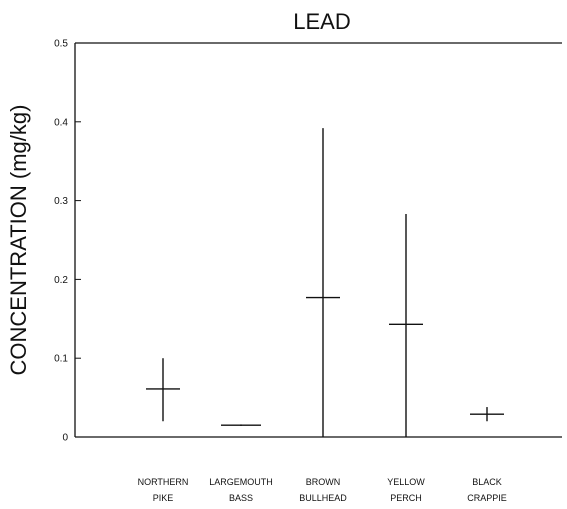 The image size is (567, 509). I want to click on category-label: BLACK CRAPPIE, so click(487, 490).